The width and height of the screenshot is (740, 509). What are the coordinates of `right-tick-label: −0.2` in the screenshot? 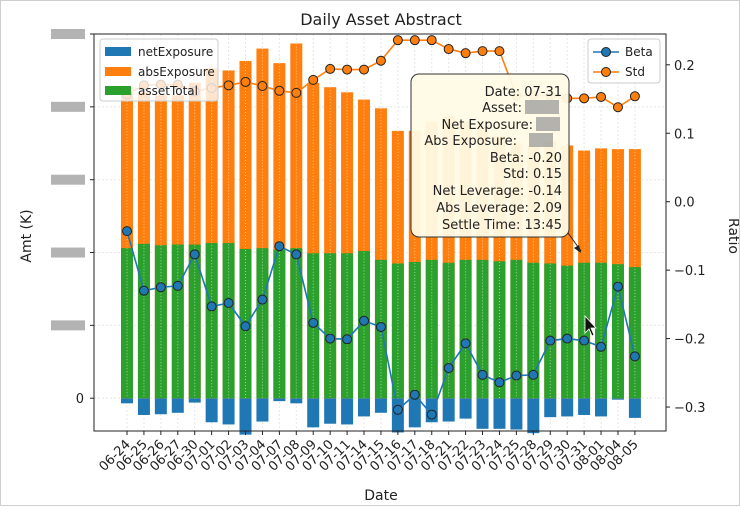 It's located at (690, 340).